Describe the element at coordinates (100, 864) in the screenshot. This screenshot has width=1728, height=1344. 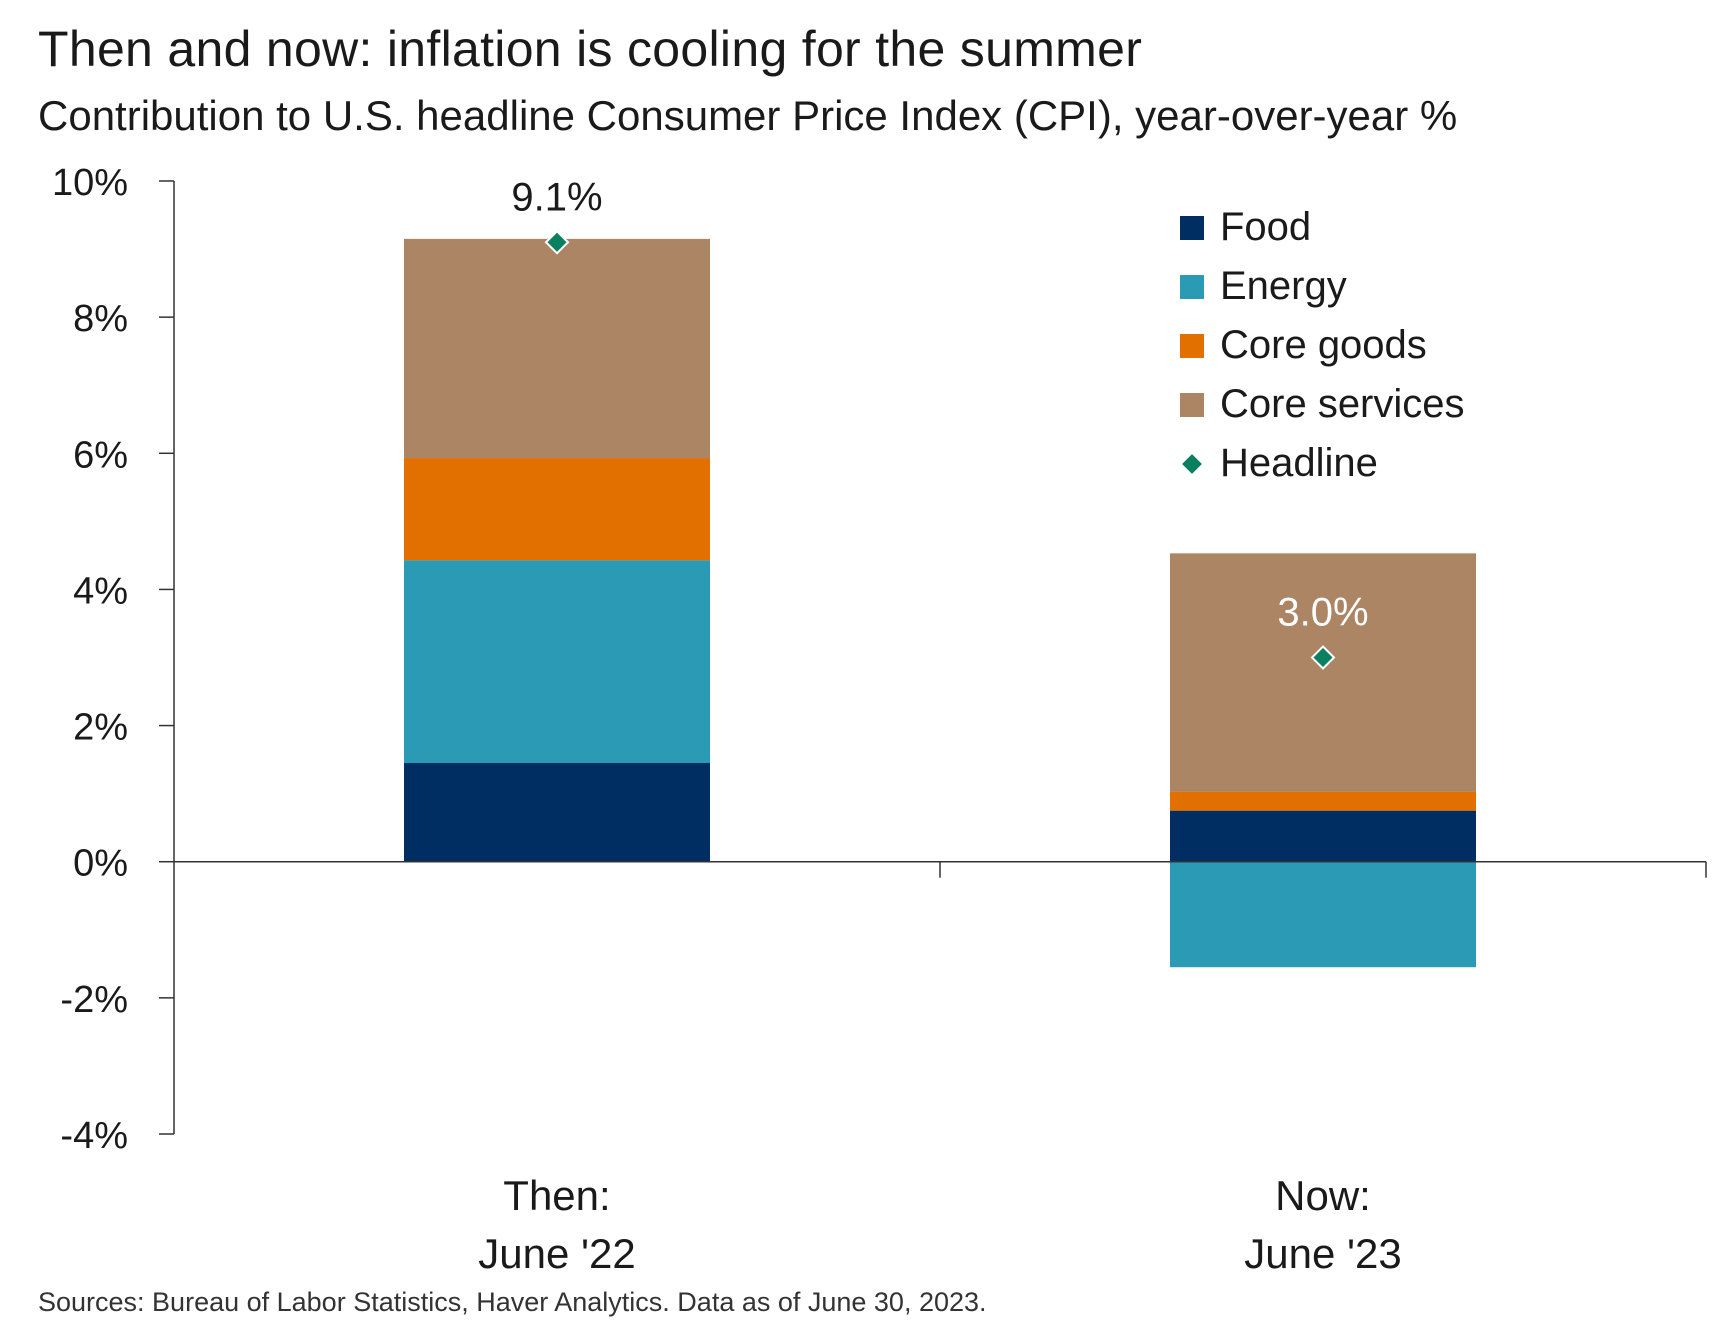
I see `y-tick-label: 0%` at that location.